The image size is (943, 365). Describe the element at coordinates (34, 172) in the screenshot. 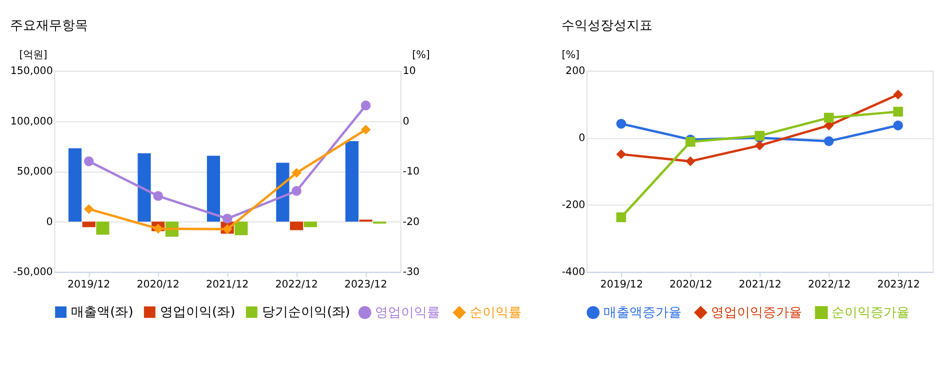

I see `y-tick-label: 50,000` at that location.